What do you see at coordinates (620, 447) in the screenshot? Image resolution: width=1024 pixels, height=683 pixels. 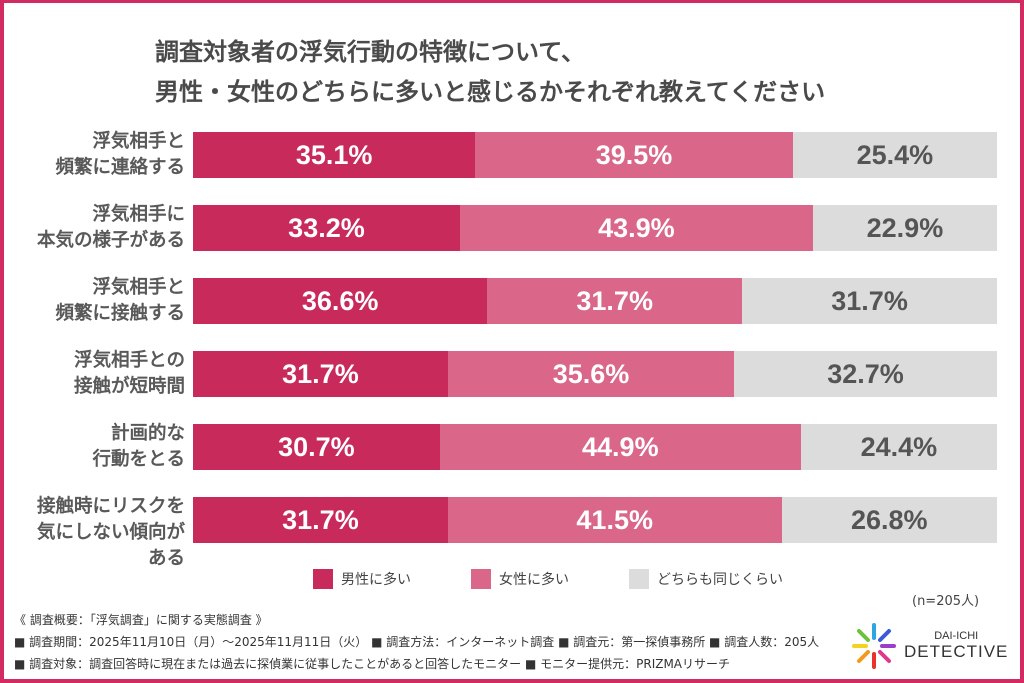 I see `bar-segment-female: 44.9%` at bounding box center [620, 447].